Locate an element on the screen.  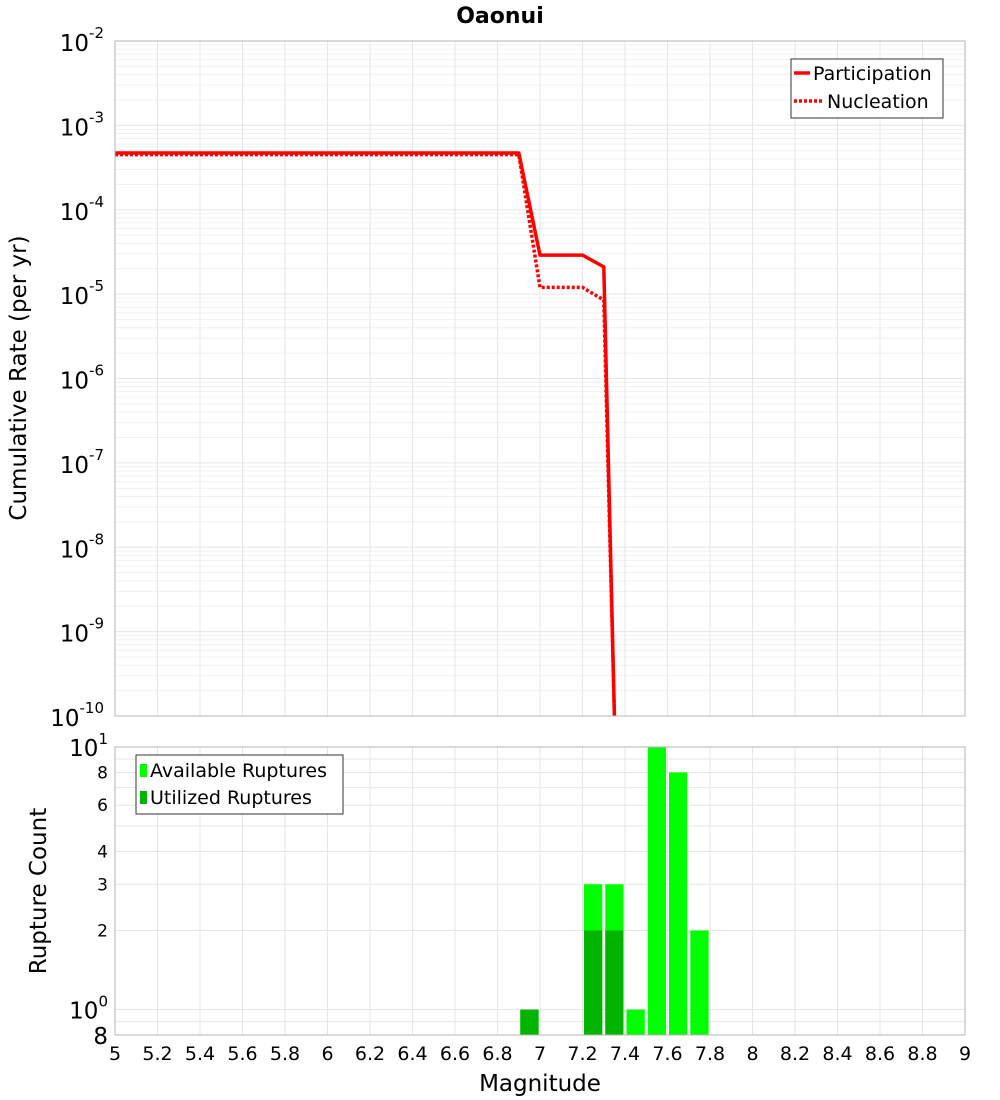
x-tick-label: 7.8 is located at coordinates (710, 1054).